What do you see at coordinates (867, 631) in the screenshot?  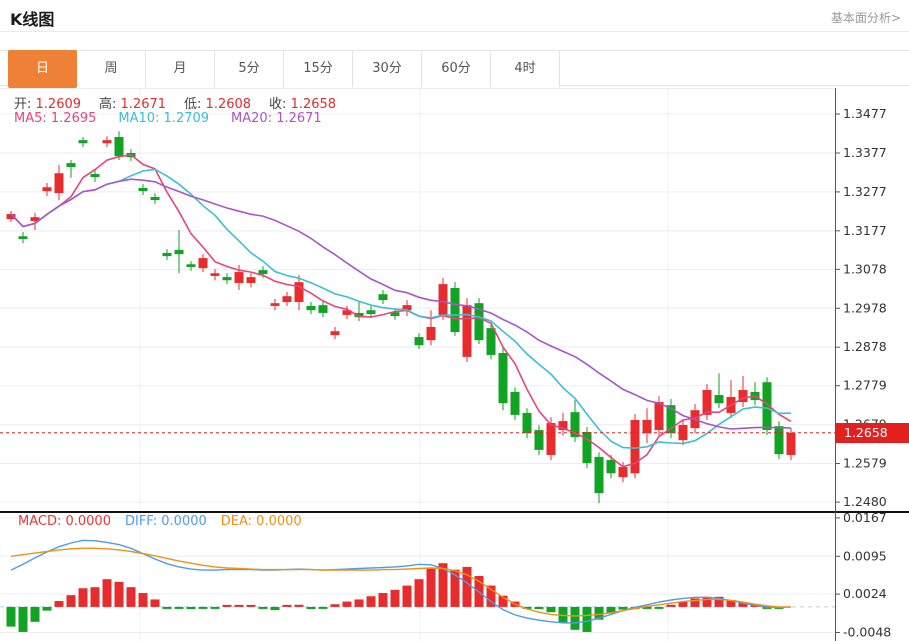 I see `macd-tick-label: -0.0048` at bounding box center [867, 631].